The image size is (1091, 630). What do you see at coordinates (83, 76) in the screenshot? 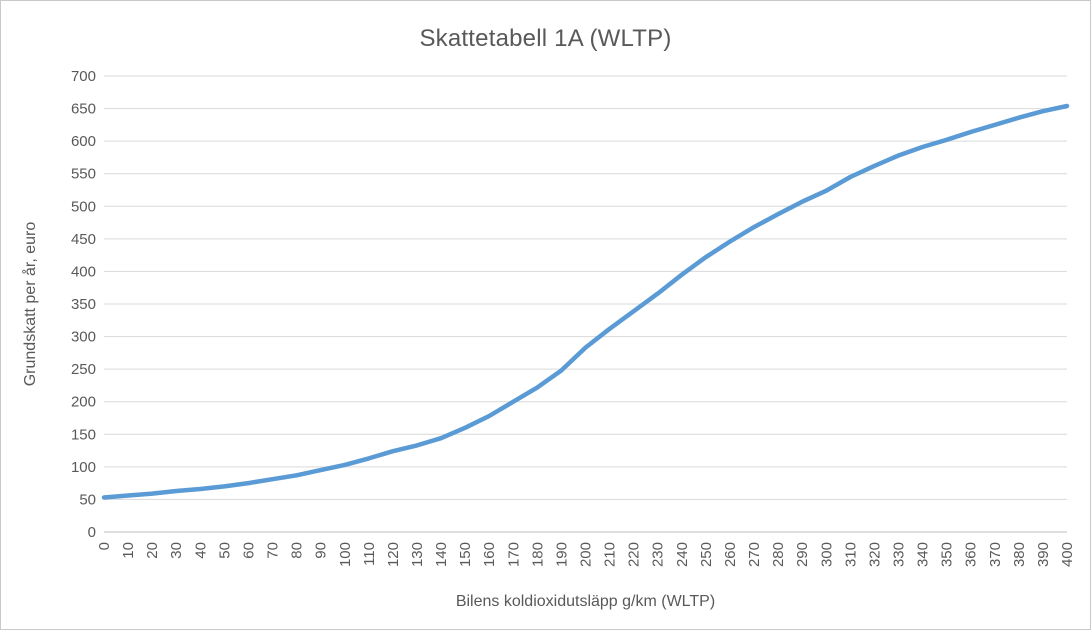
I see `y-tick-label: 700` at bounding box center [83, 76].